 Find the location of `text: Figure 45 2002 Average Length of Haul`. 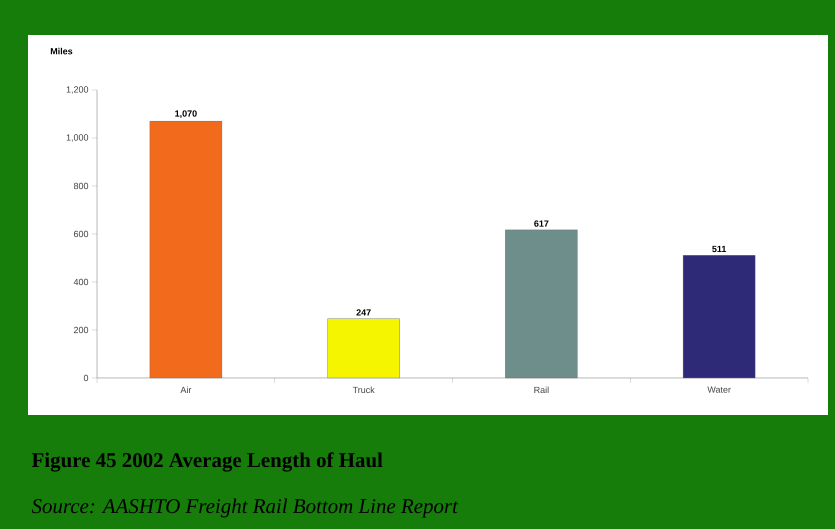

text: Figure 45 2002 Average Length of Haul is located at coordinates (207, 462).